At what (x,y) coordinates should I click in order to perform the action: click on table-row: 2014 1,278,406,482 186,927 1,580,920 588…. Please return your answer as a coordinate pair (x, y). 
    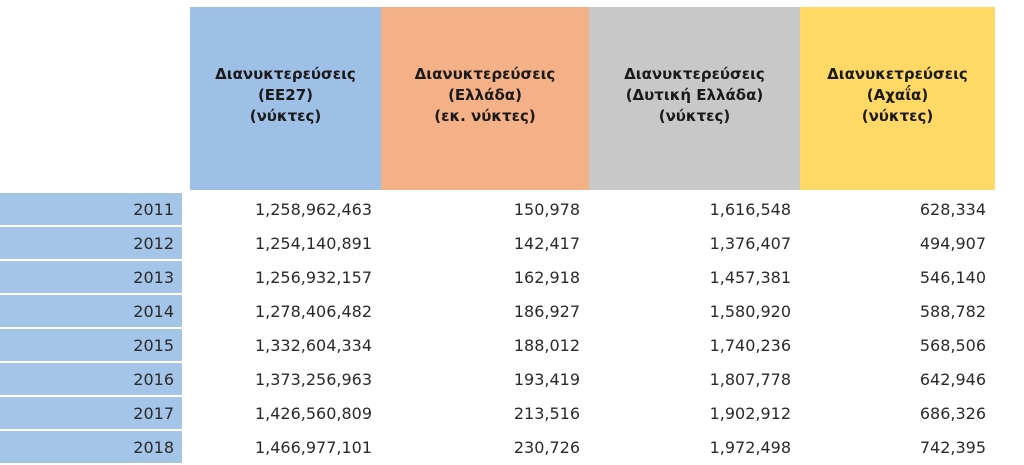
    Looking at the image, I should click on (512, 312).